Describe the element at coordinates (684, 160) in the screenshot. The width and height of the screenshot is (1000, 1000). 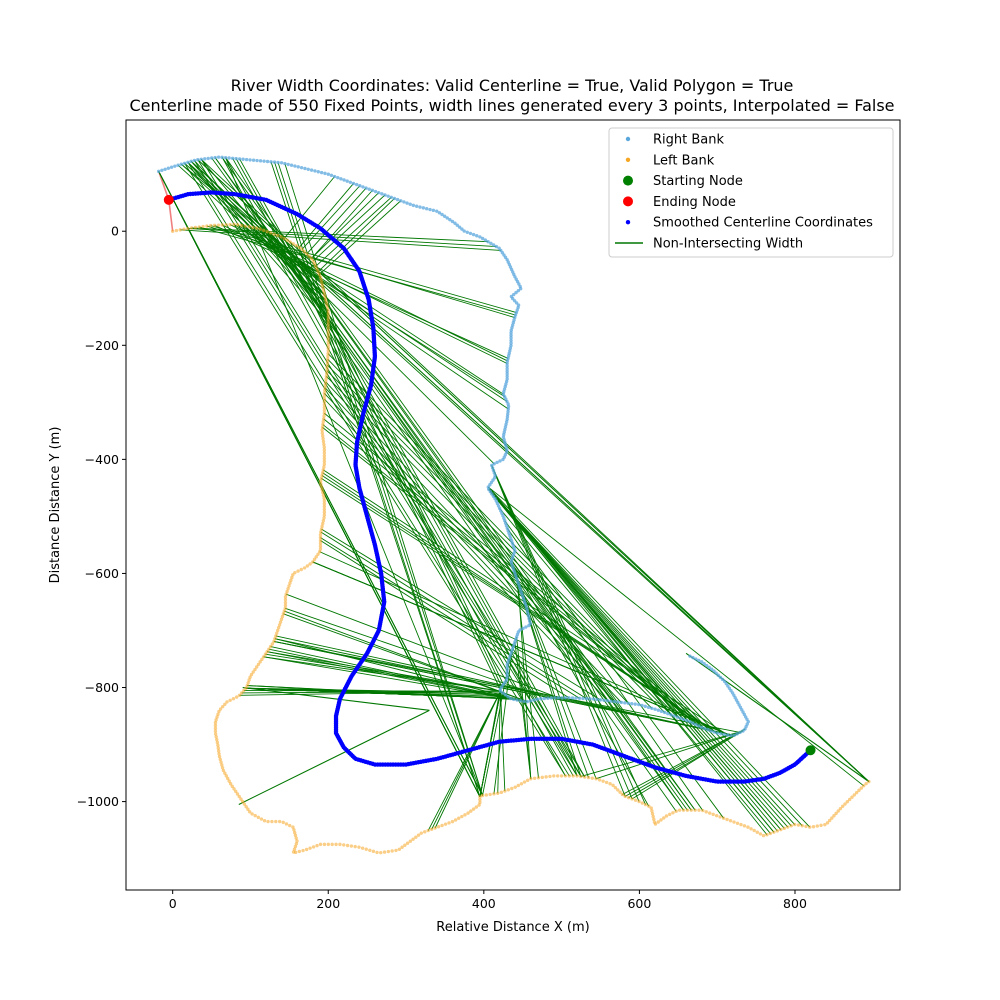
I see `legend-label: Left Bank` at that location.